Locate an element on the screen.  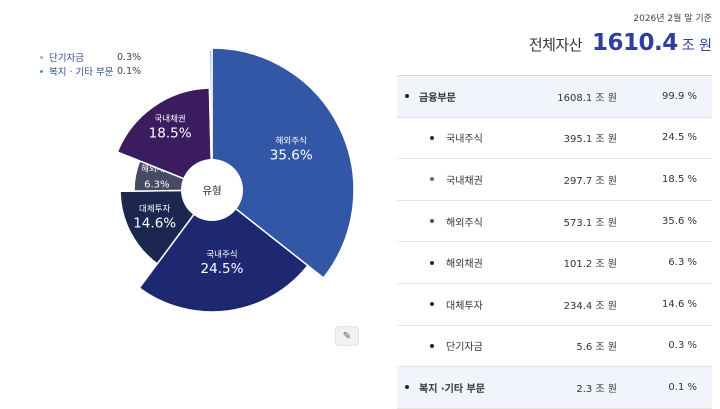
row-name: 복지 ·기타 부문 is located at coordinates (452, 389).